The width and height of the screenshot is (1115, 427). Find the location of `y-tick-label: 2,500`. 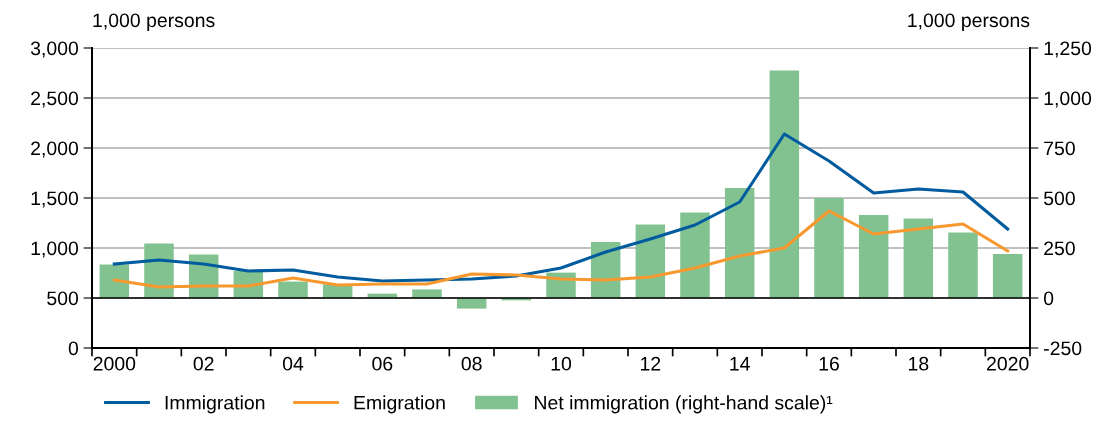

y-tick-label: 2,500 is located at coordinates (55, 99).